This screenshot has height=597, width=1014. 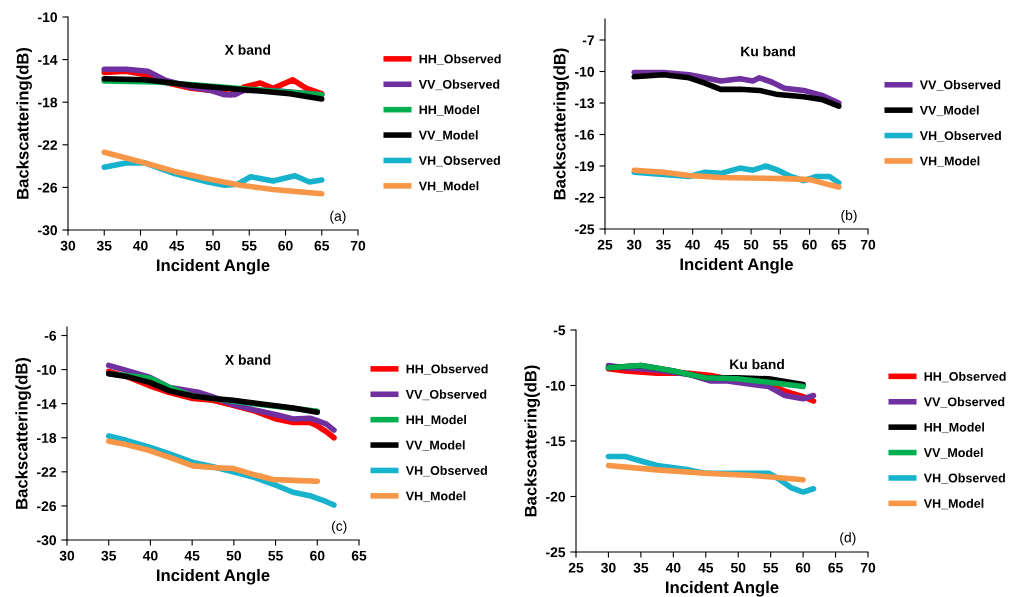 I want to click on y-tick-label: -5, so click(x=559, y=330).